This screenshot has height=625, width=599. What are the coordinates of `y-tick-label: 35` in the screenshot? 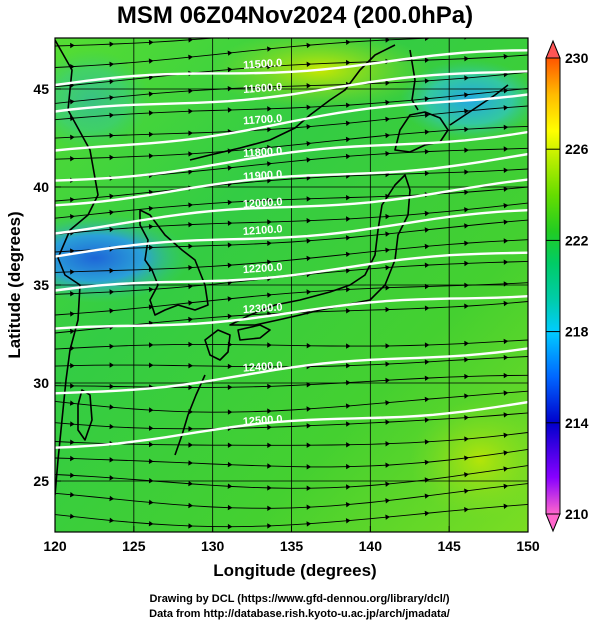 It's located at (41, 285).